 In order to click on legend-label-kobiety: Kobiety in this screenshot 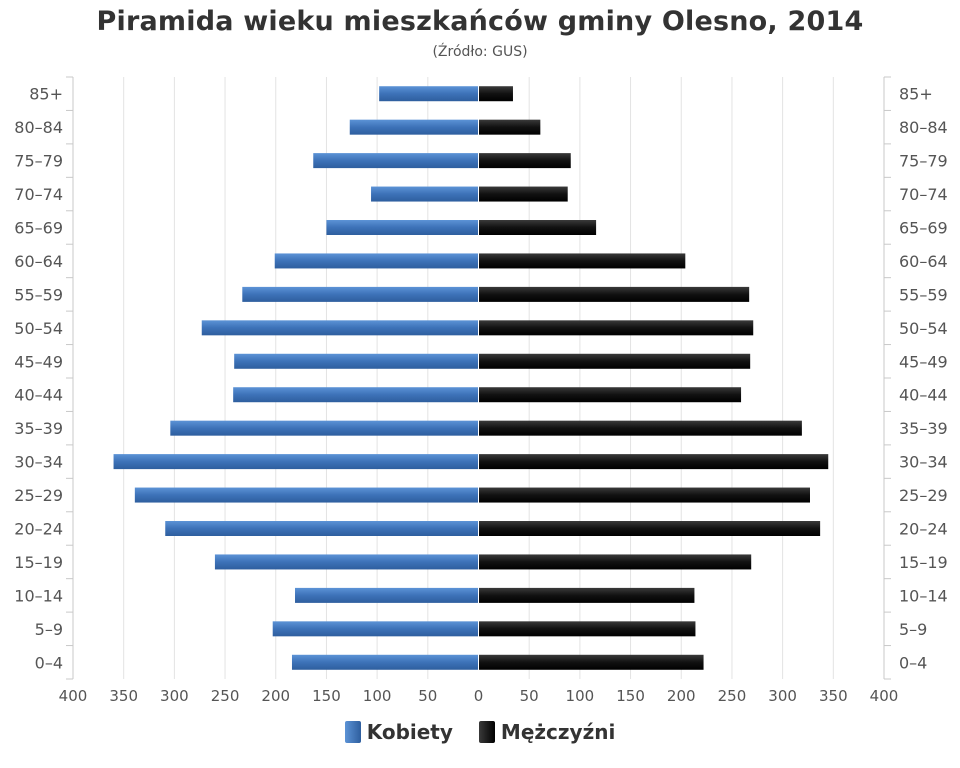, I will do `click(409, 732)`.